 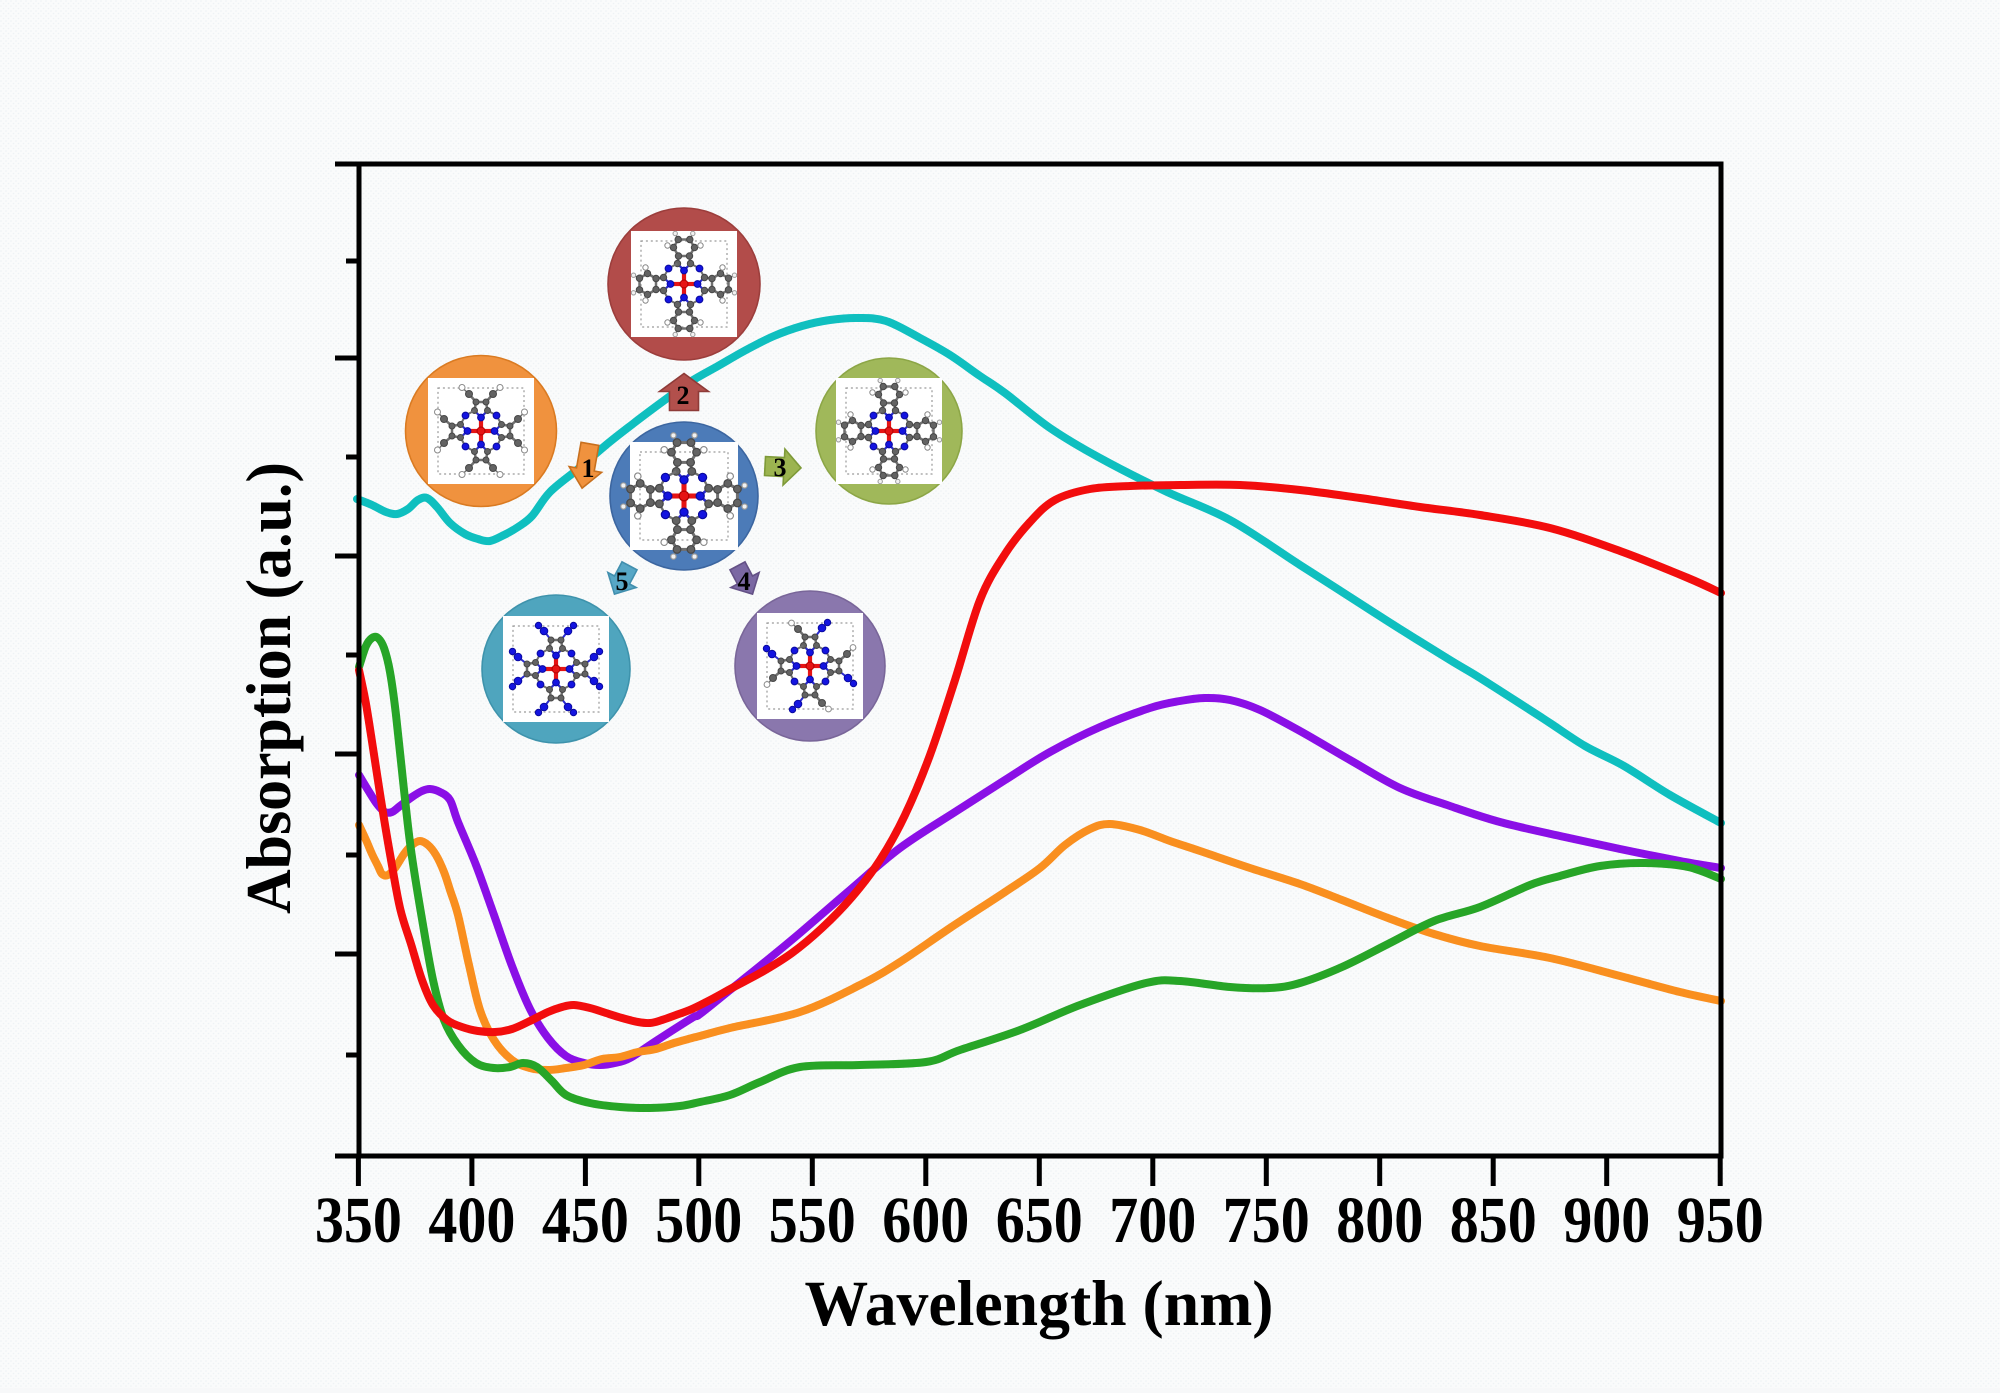 I want to click on svg-text: 800, so click(x=1379, y=1220).